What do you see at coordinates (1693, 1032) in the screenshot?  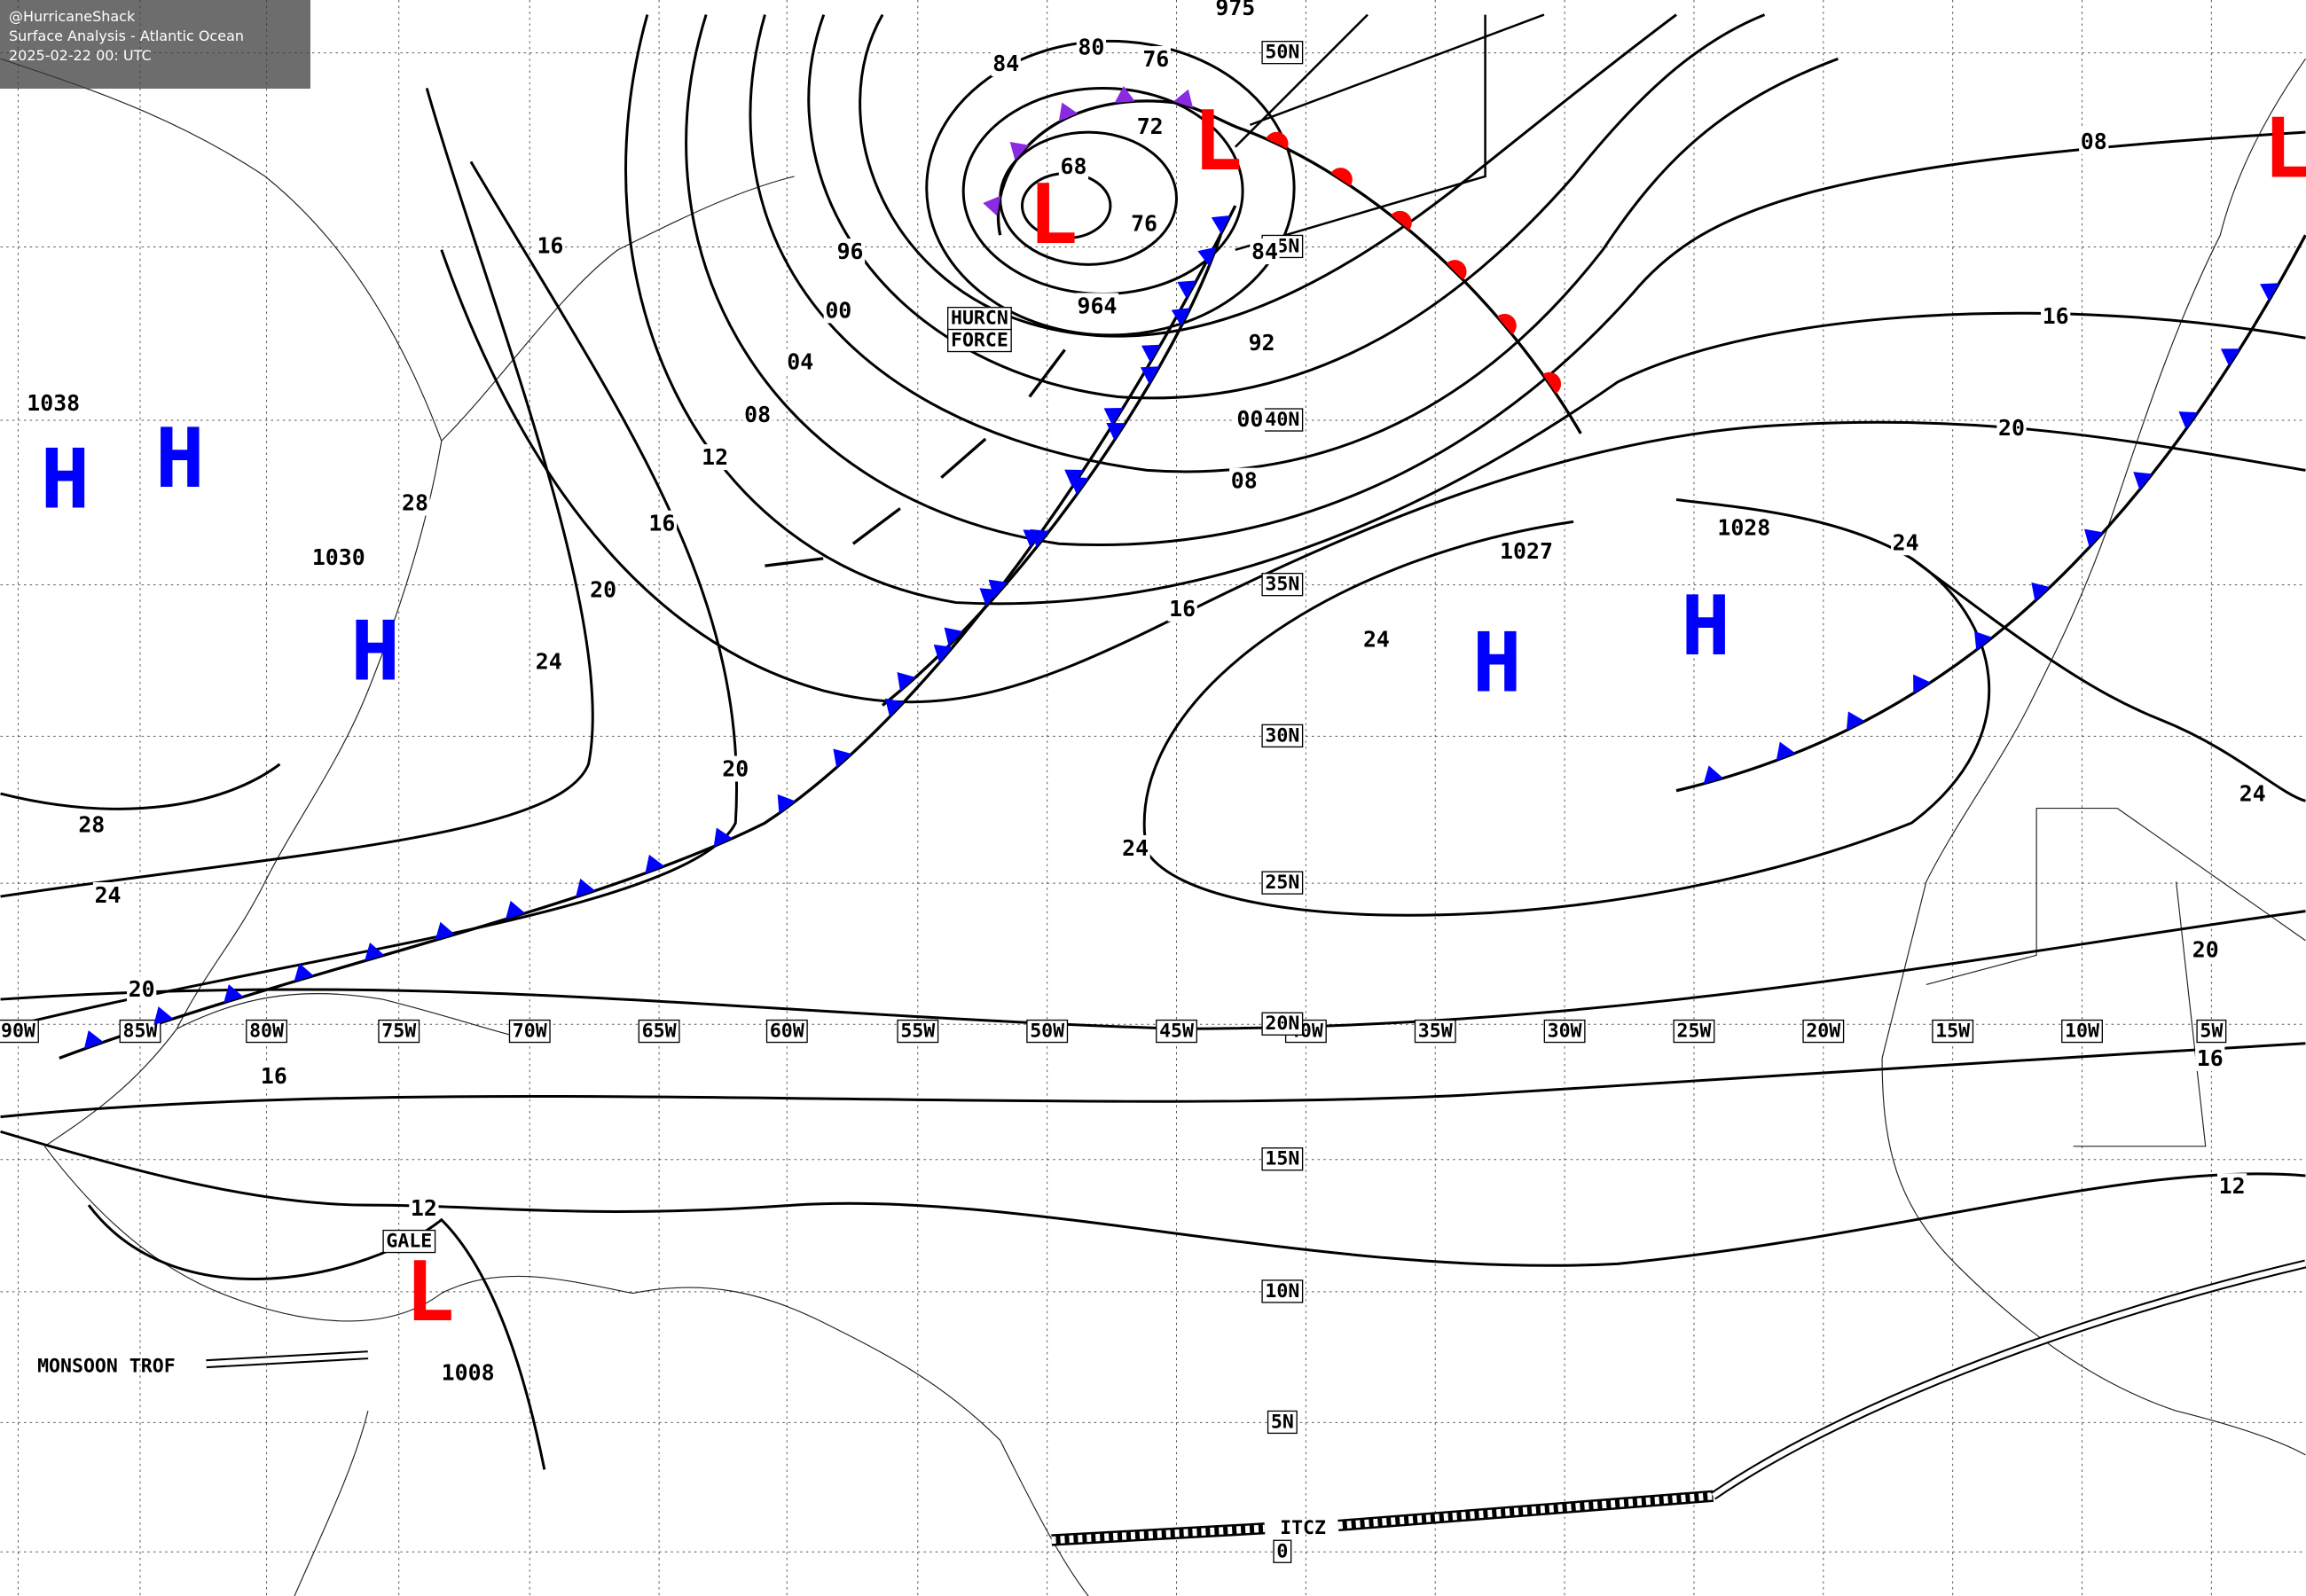 I see `lon-label: 25W` at bounding box center [1693, 1032].